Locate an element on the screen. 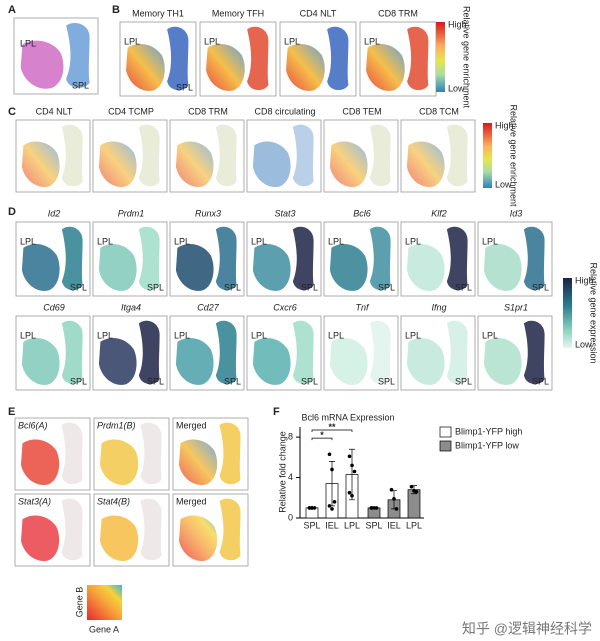 The image size is (600, 641). label: C is located at coordinates (12, 112).